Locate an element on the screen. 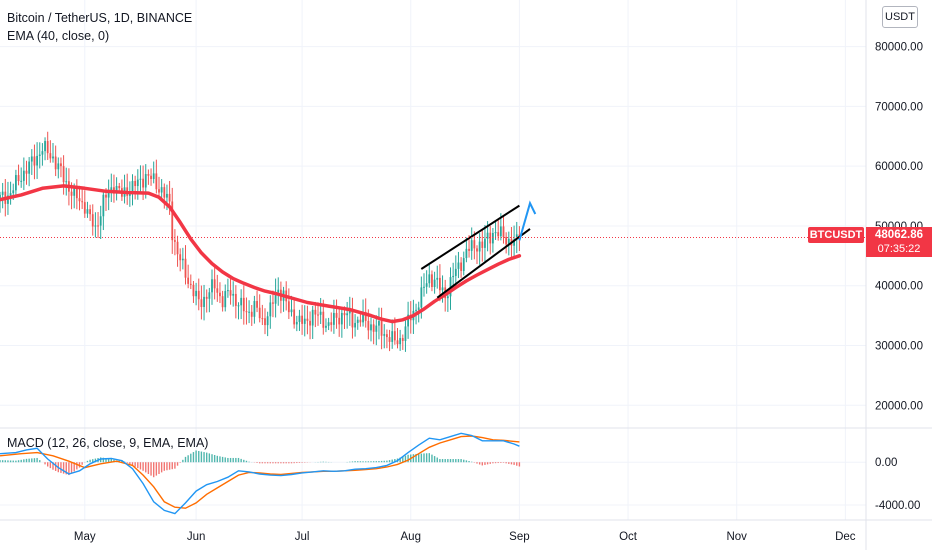  macd-tick-label: -4000.00 is located at coordinates (897, 506).